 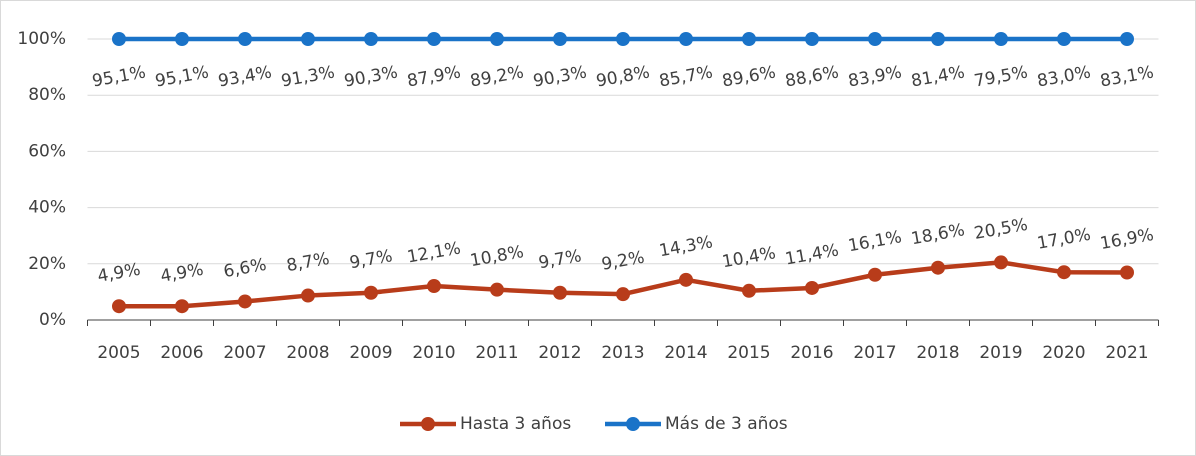 I want to click on x-tick-label: 2018, so click(x=937, y=353).